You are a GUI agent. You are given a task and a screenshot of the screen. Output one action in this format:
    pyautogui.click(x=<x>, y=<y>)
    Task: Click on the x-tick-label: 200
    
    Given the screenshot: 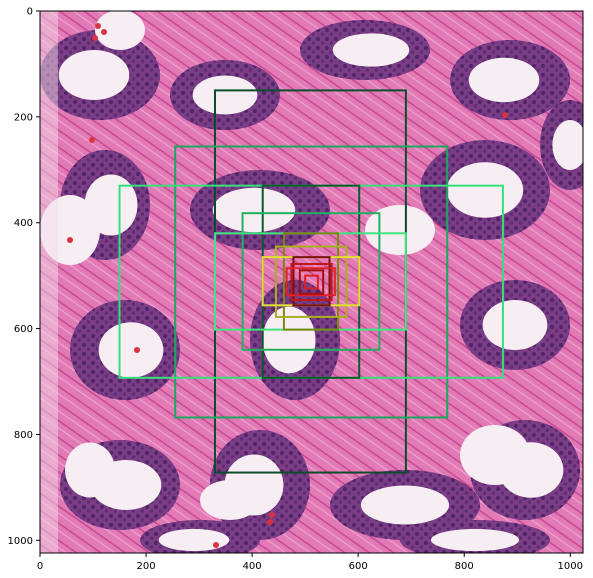 What is the action you would take?
    pyautogui.click(x=146, y=566)
    